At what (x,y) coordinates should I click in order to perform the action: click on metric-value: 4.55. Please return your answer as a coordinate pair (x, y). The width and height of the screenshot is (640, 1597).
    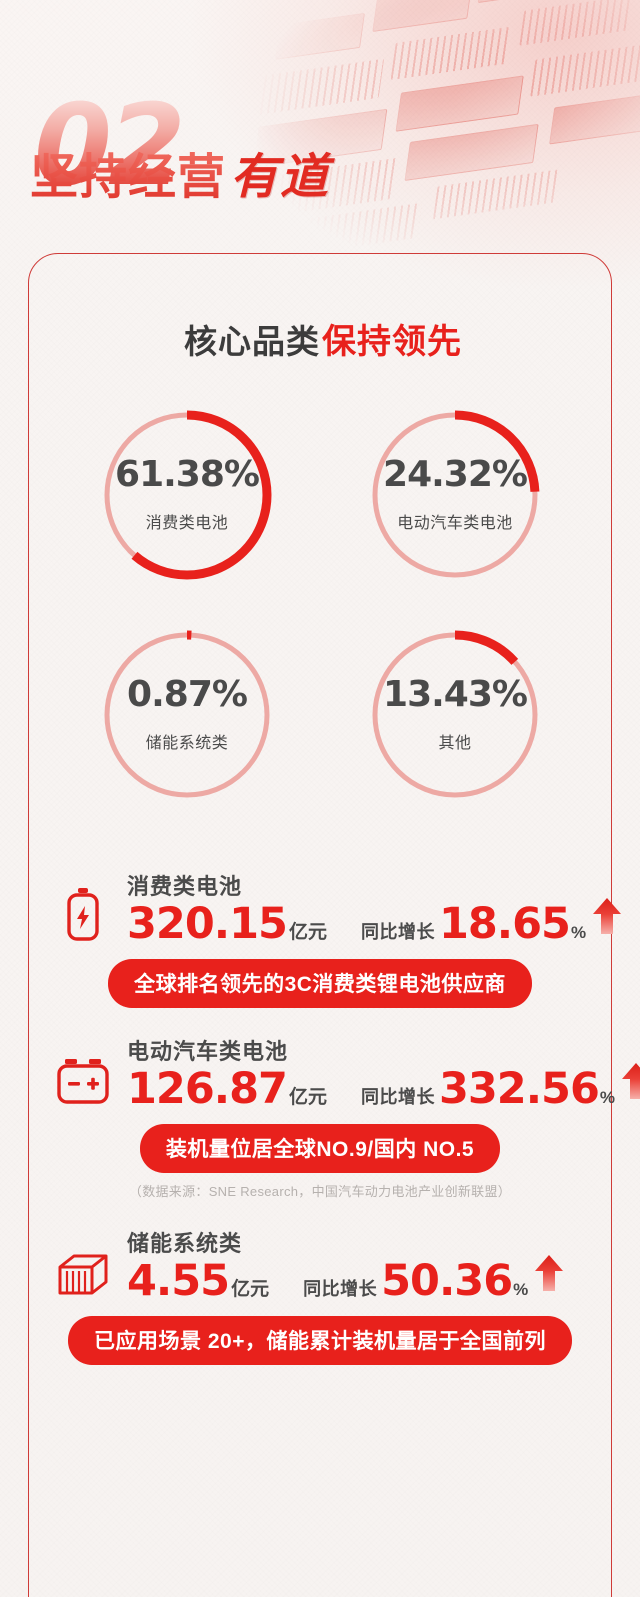
    Looking at the image, I should click on (178, 1281).